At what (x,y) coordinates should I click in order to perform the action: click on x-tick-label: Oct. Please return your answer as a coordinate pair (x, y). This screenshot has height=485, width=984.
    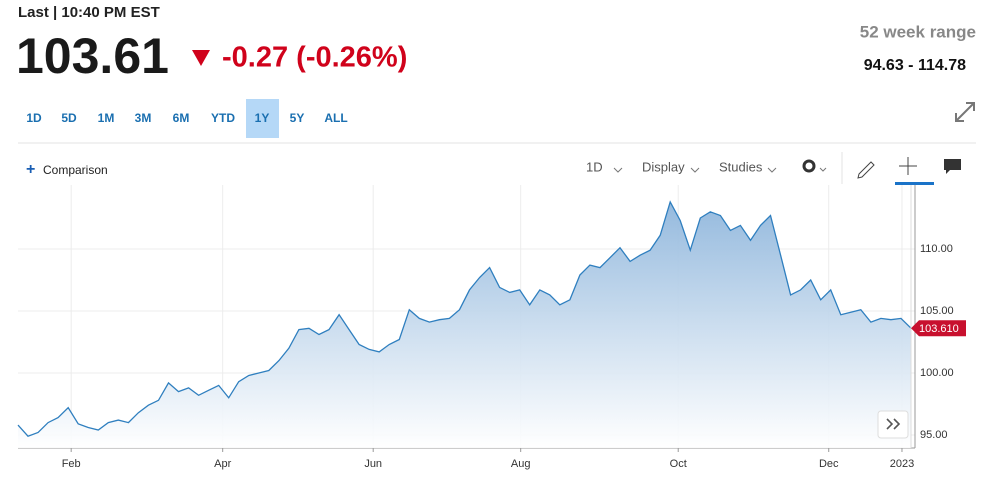
    Looking at the image, I should click on (678, 464).